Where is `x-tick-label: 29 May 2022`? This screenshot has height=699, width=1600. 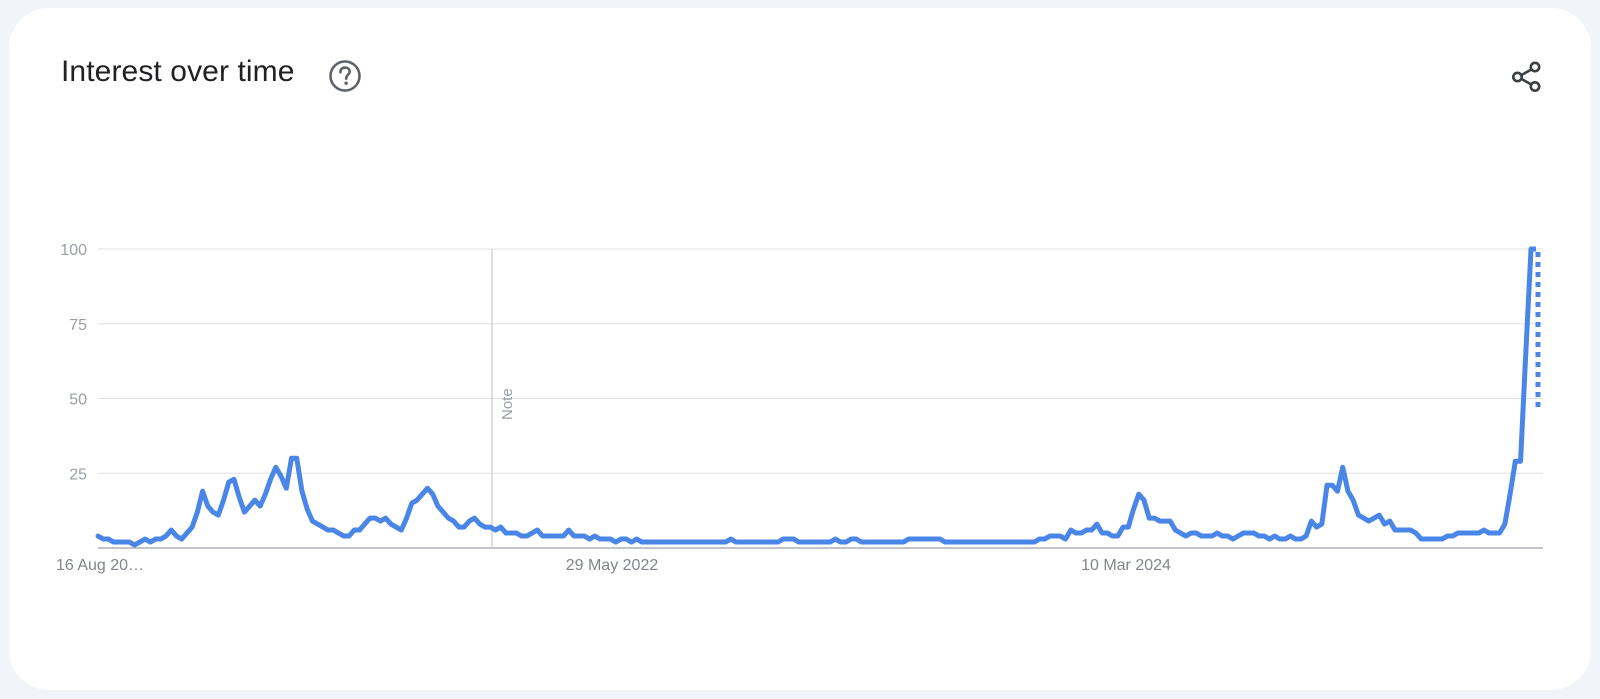 x-tick-label: 29 May 2022 is located at coordinates (612, 565).